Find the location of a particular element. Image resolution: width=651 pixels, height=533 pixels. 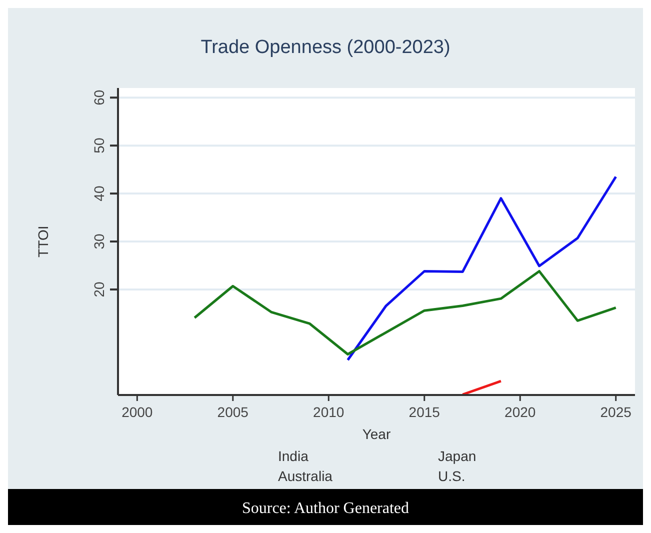

x-tick-label: 2015 is located at coordinates (424, 412).